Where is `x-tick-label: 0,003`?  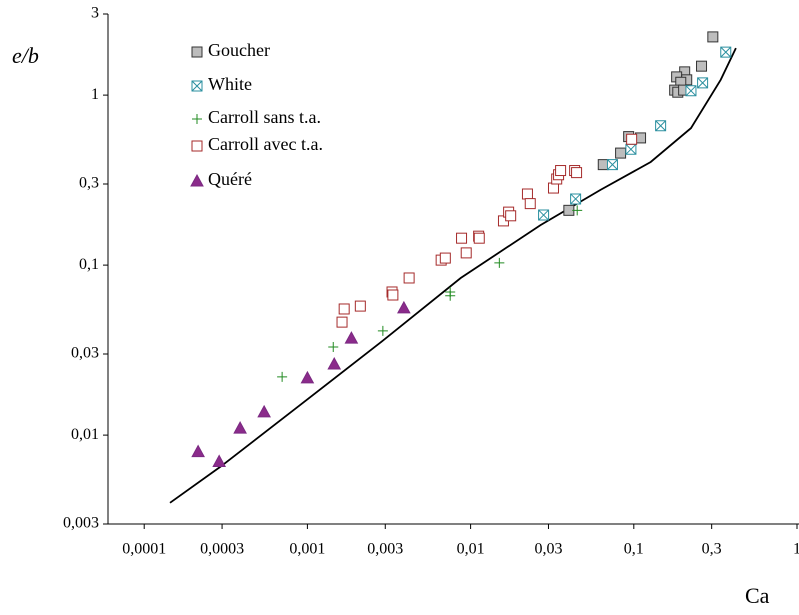
x-tick-label: 0,003 is located at coordinates (385, 549).